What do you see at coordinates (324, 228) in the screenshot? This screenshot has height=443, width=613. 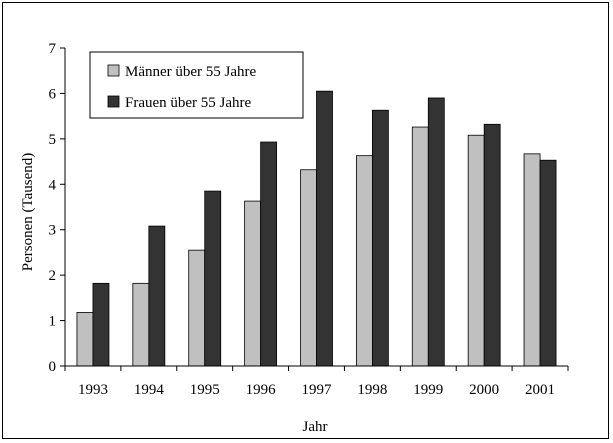 I see `bar-women-1997` at bounding box center [324, 228].